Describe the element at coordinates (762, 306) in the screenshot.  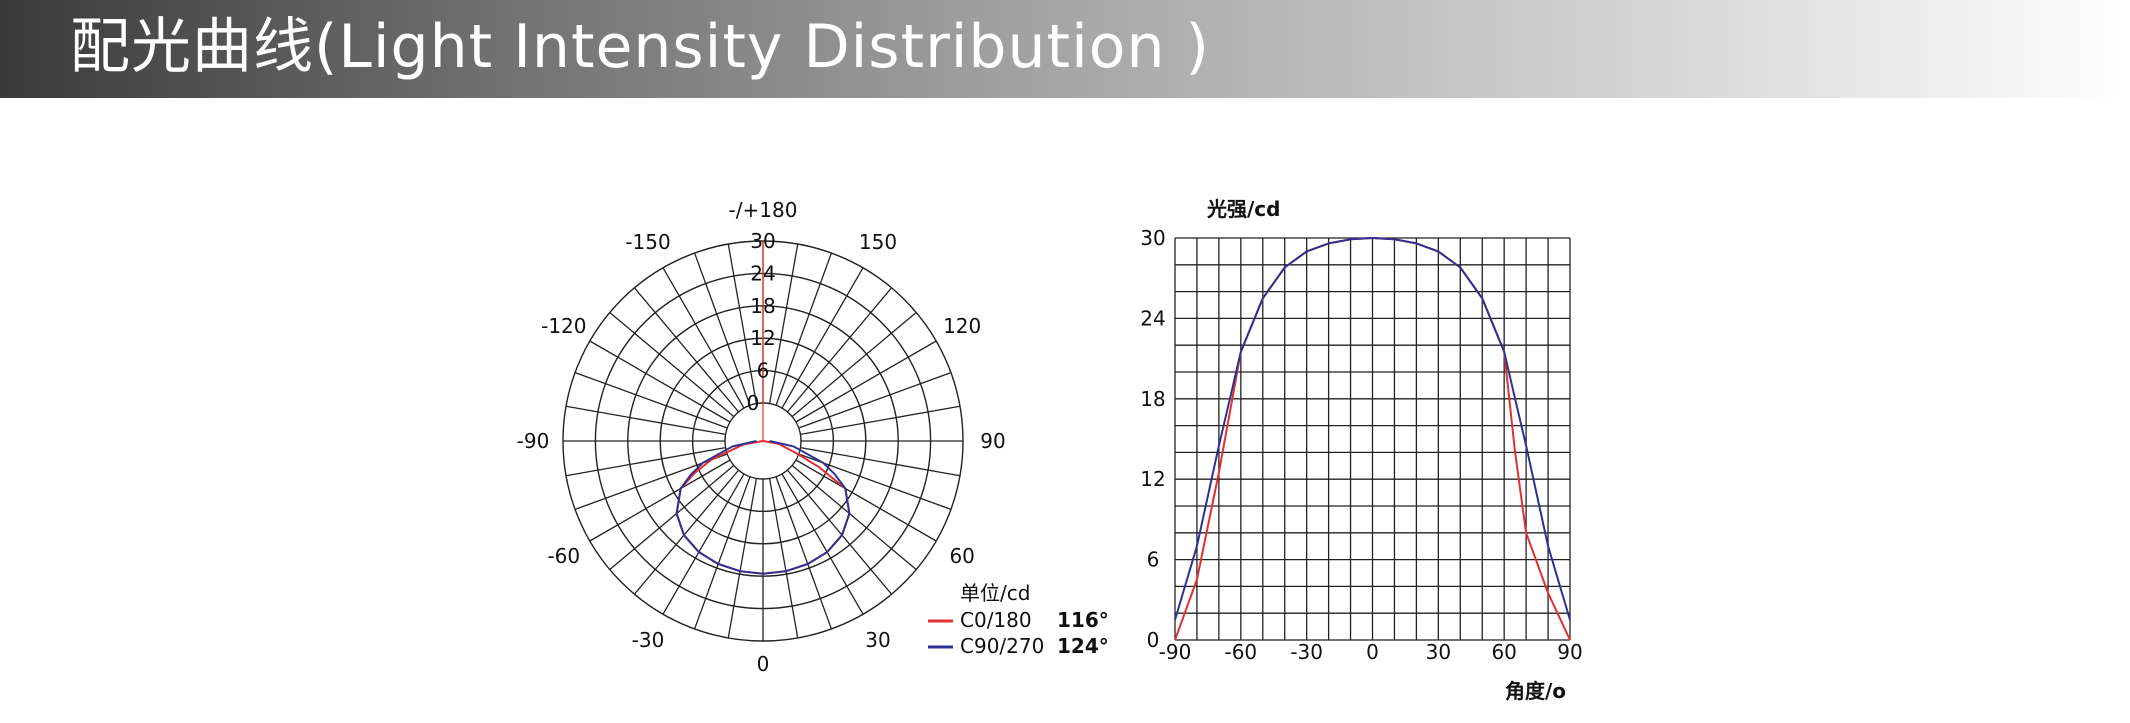
I see `polar-radial-tick: 18` at that location.